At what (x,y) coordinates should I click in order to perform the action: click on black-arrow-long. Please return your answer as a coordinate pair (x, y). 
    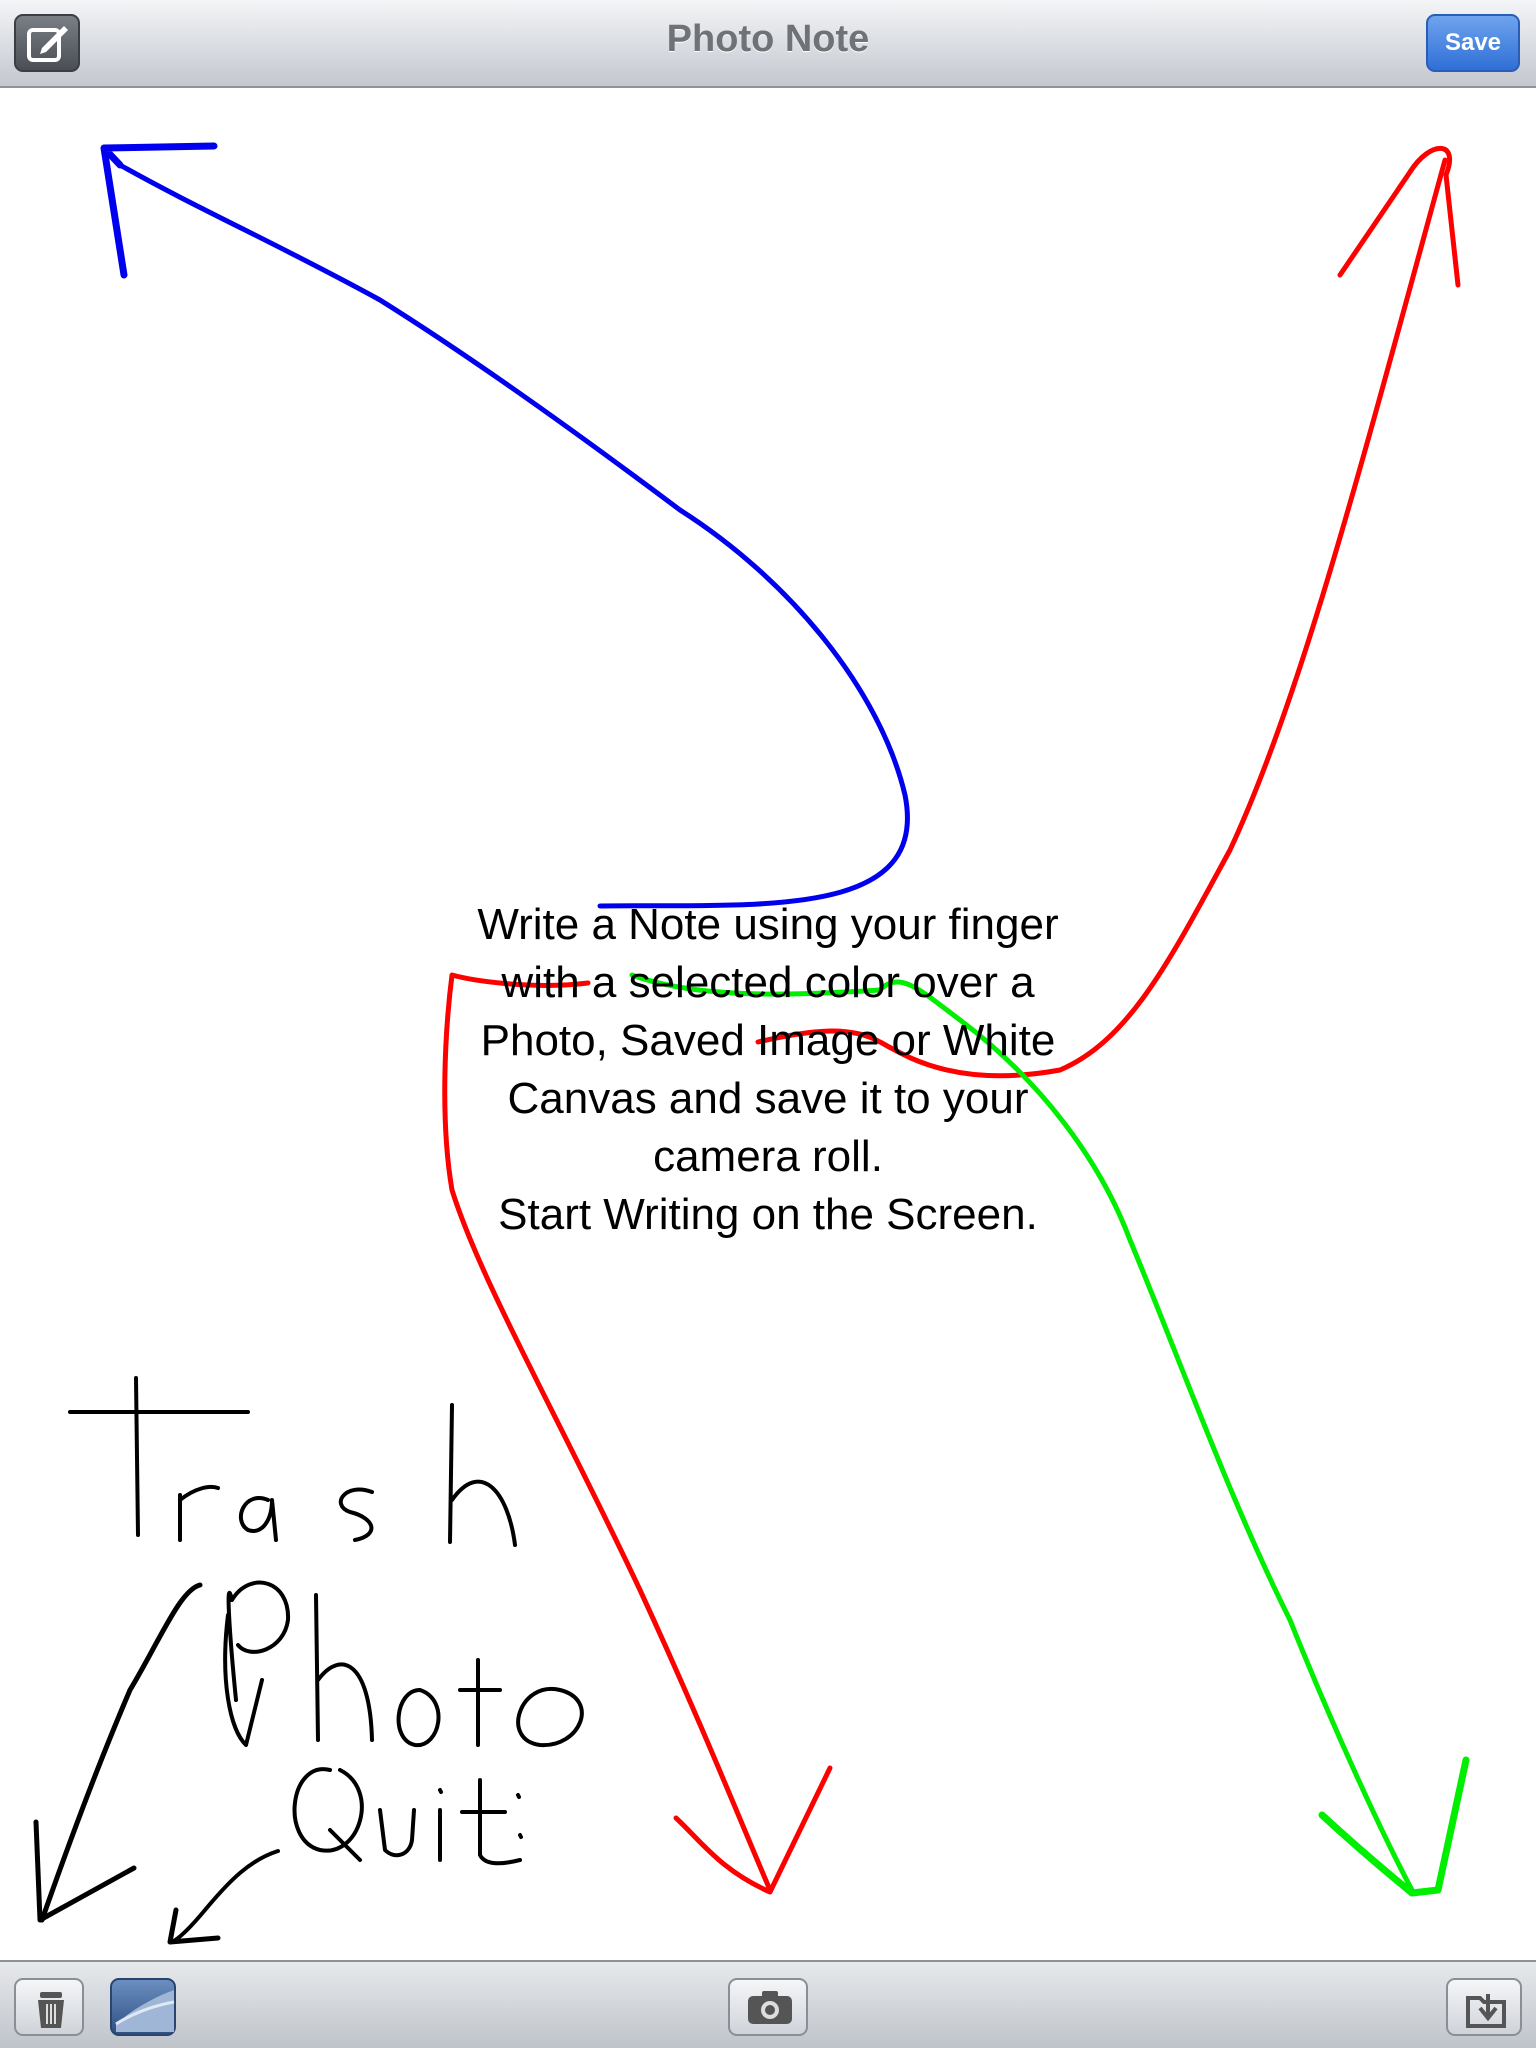
    Looking at the image, I should click on (121, 1752).